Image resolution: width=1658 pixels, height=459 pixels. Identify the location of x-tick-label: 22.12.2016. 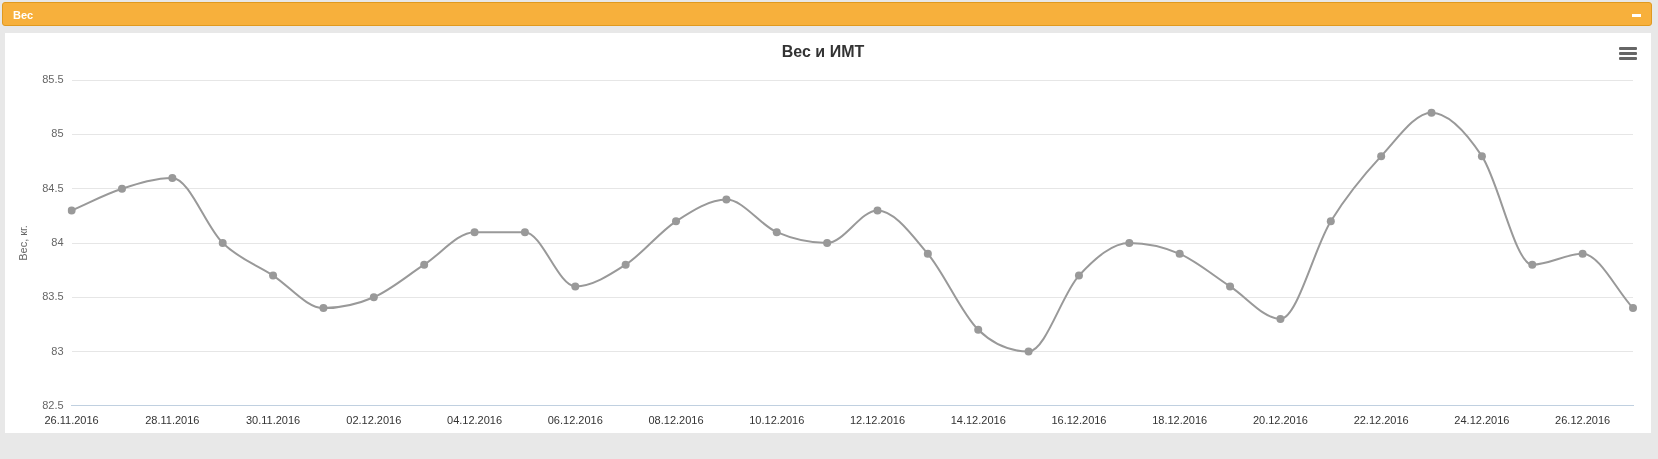
(1381, 420).